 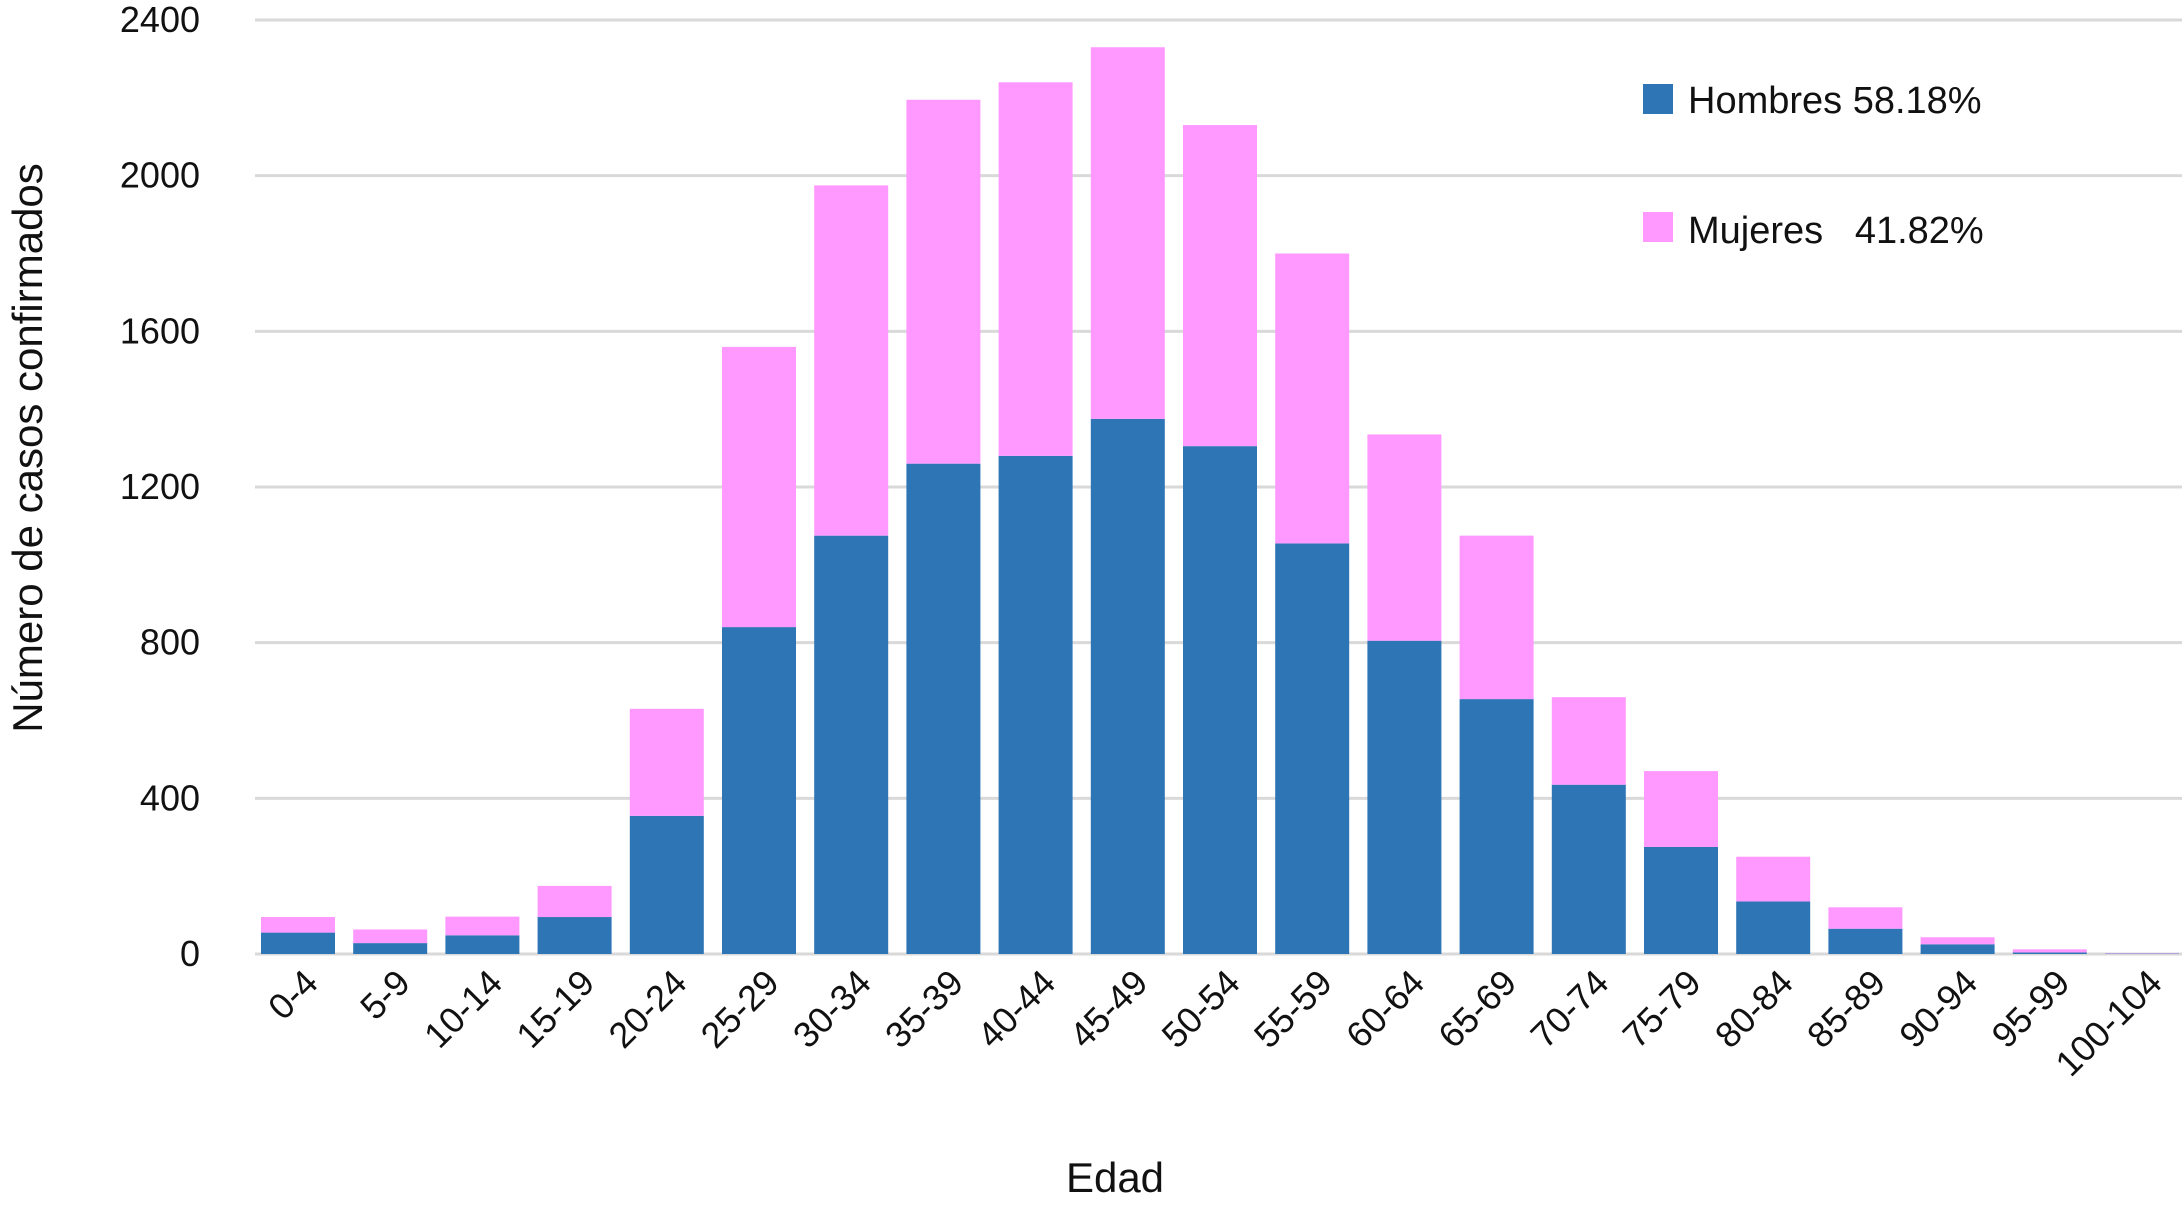 What do you see at coordinates (1835, 101) in the screenshot?
I see `legend-label-hombres: Hombres 58.18%` at bounding box center [1835, 101].